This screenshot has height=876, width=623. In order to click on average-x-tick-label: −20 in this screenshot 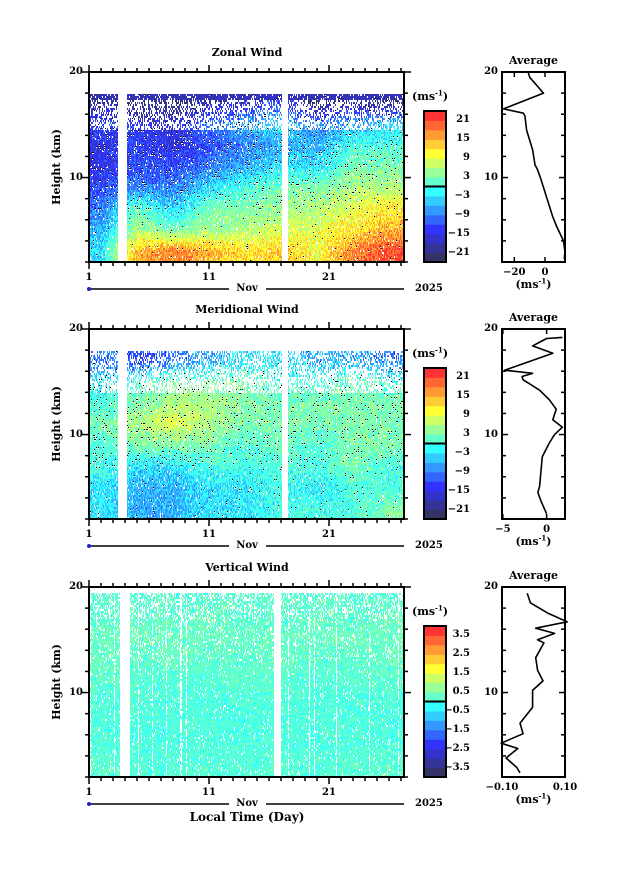, I will do `click(514, 272)`.